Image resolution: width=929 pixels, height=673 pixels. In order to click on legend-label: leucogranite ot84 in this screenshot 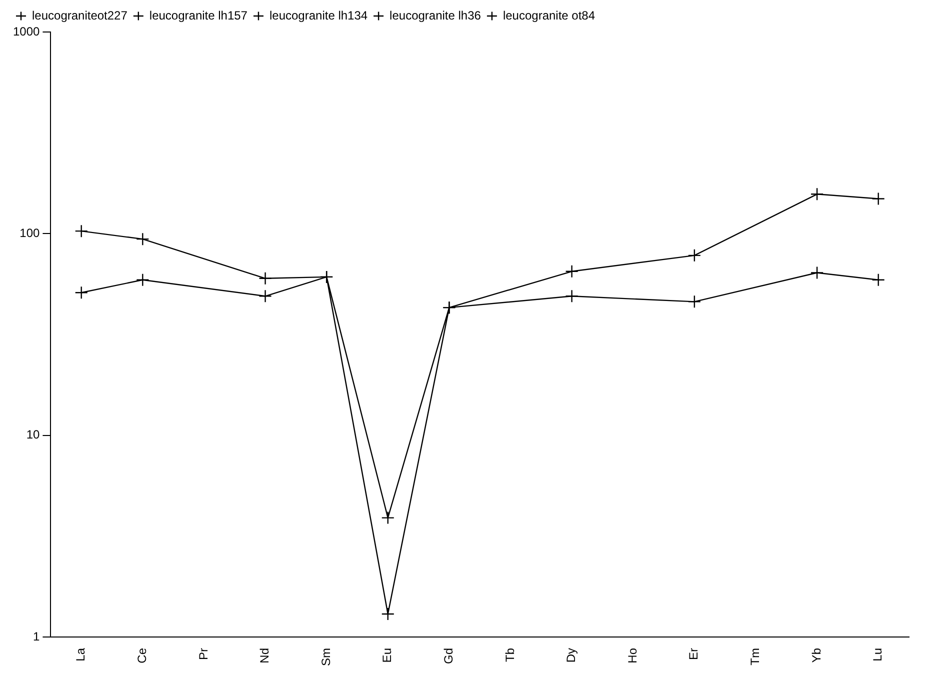, I will do `click(549, 15)`.